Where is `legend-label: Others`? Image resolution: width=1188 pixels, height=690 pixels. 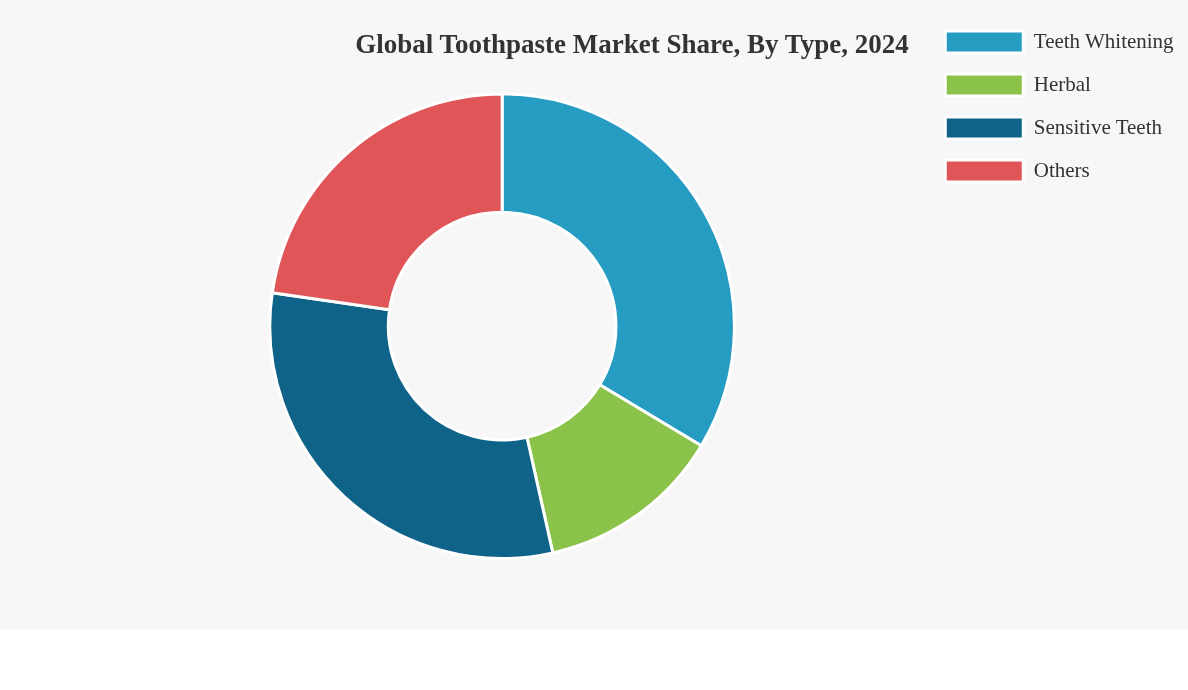
legend-label: Others is located at coordinates (1061, 169).